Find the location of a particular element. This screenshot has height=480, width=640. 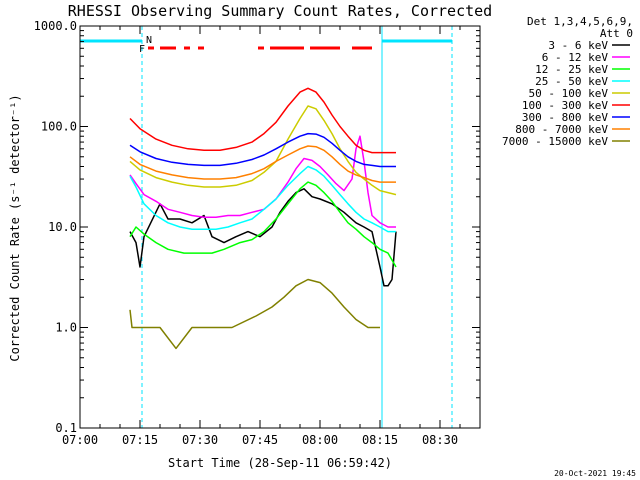

x-tick-label-0: 07:00 is located at coordinates (80, 440).